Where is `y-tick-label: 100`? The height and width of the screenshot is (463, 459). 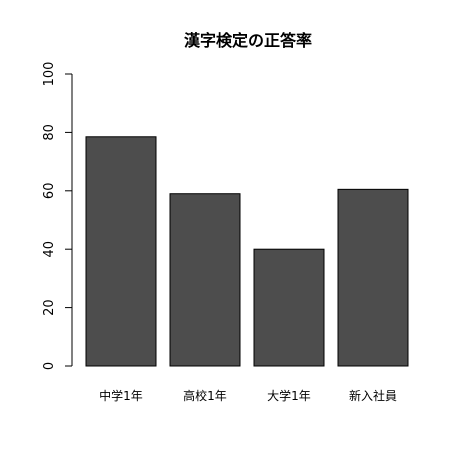 y-tick-label: 100 is located at coordinates (49, 74).